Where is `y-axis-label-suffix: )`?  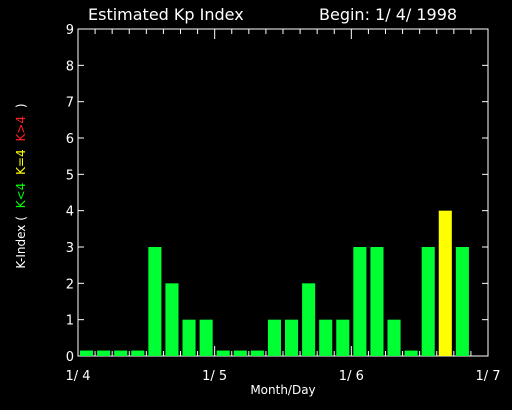
y-axis-label-suffix: ) is located at coordinates (21, 105).